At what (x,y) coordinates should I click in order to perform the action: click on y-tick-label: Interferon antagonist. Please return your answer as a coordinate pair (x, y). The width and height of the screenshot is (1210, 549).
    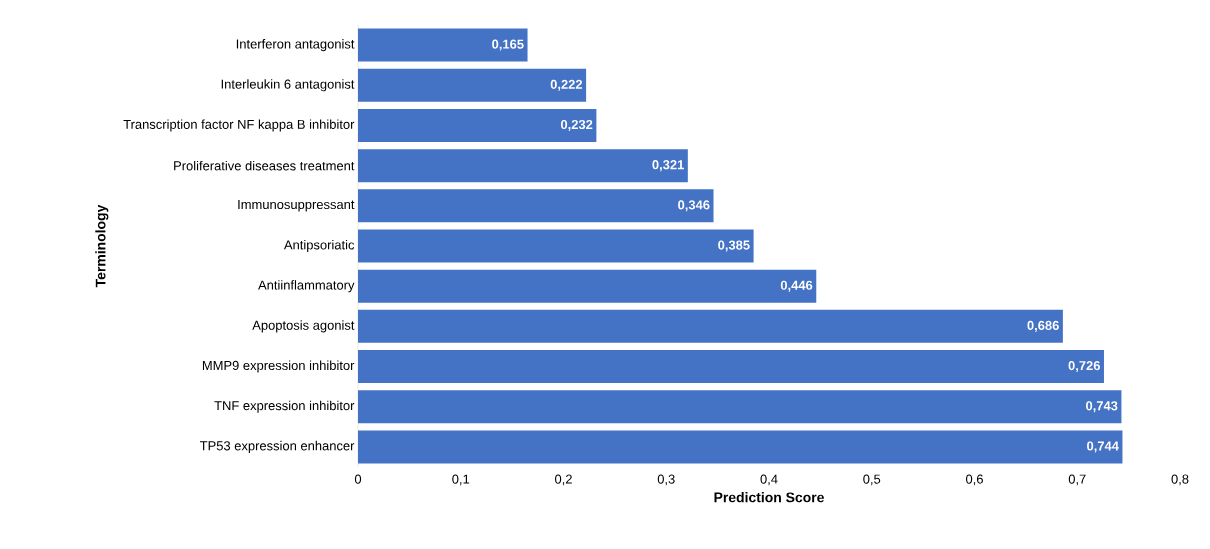
    Looking at the image, I should click on (295, 45).